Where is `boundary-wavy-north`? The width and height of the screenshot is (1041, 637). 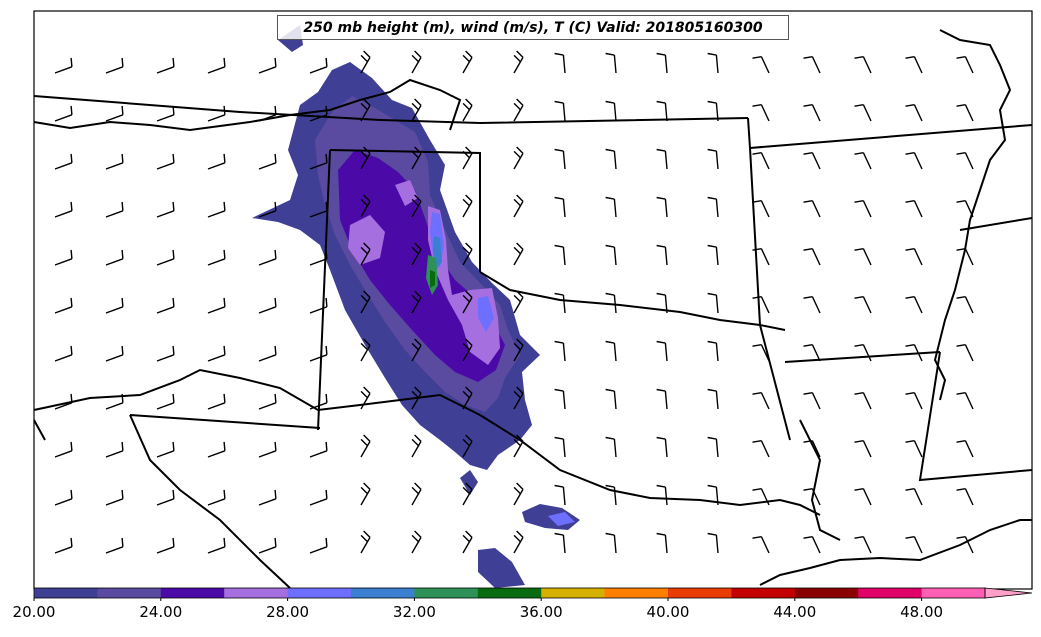 boundary-wavy-north is located at coordinates (247, 105).